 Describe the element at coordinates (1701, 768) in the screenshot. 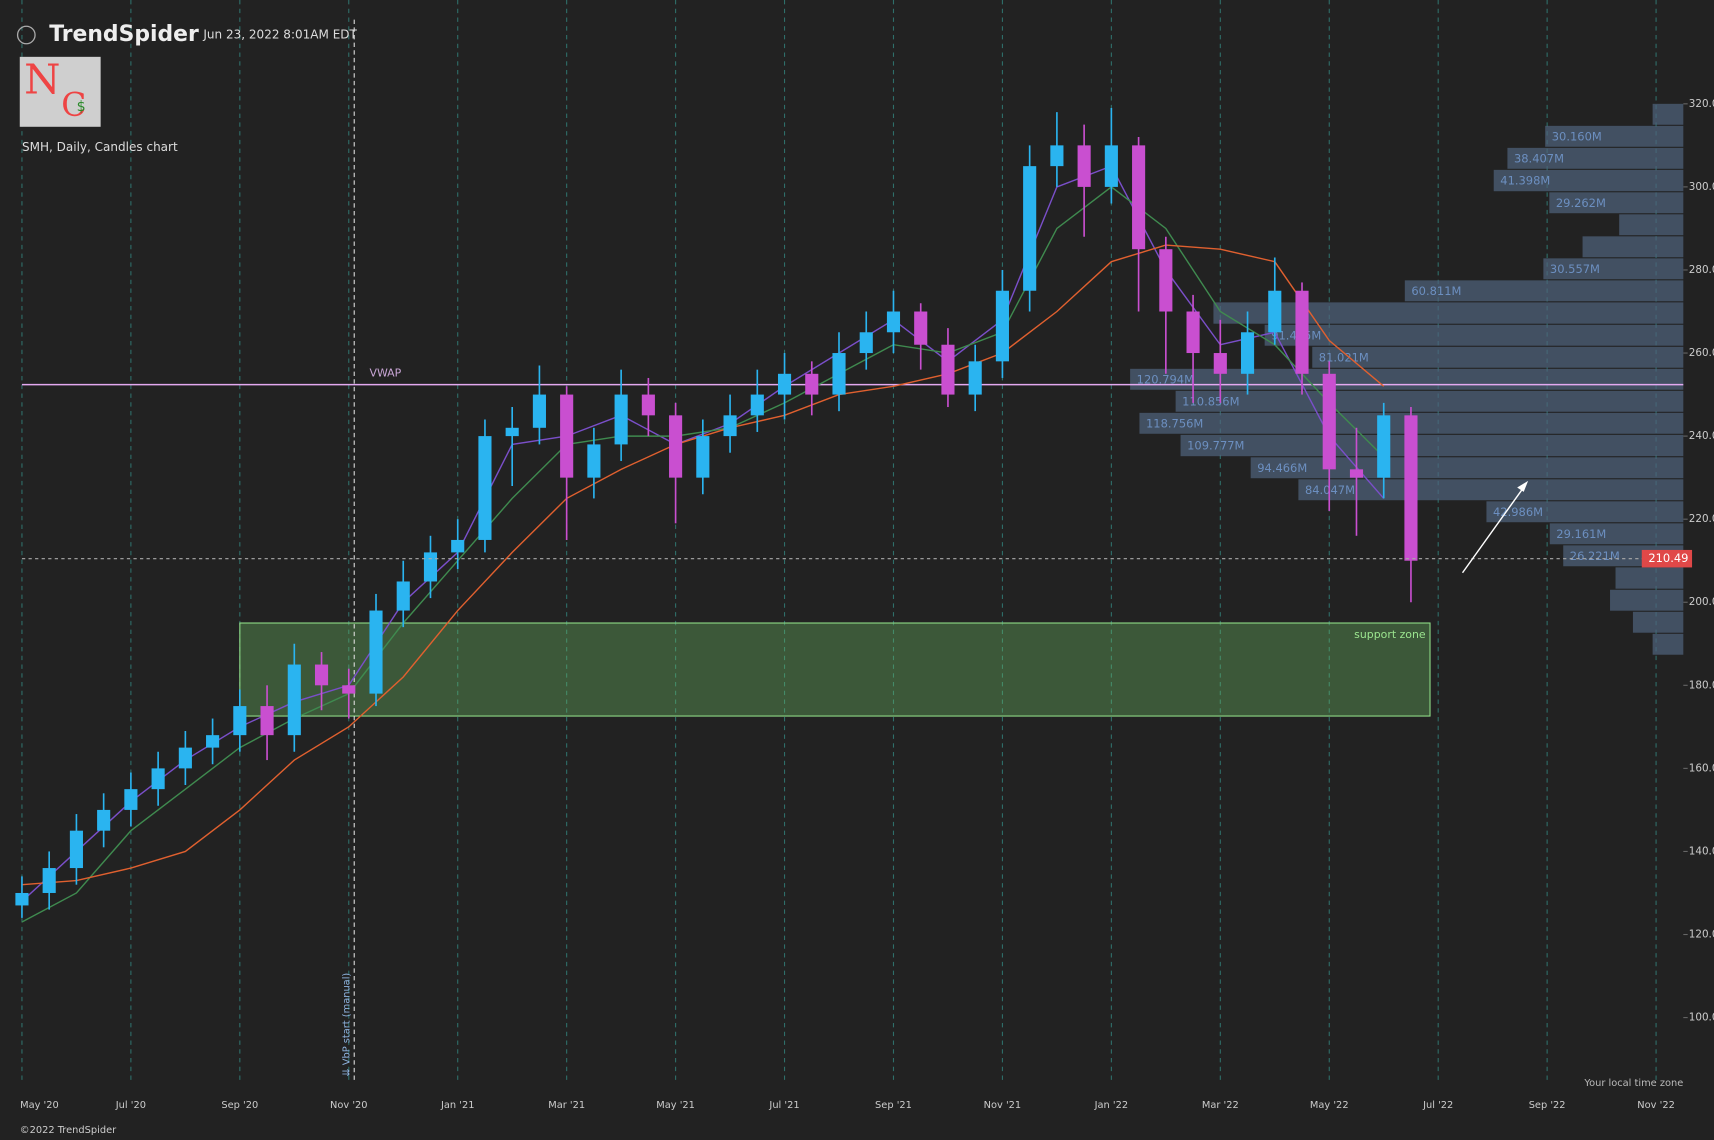

I see `y-tick-label: 160.00` at that location.